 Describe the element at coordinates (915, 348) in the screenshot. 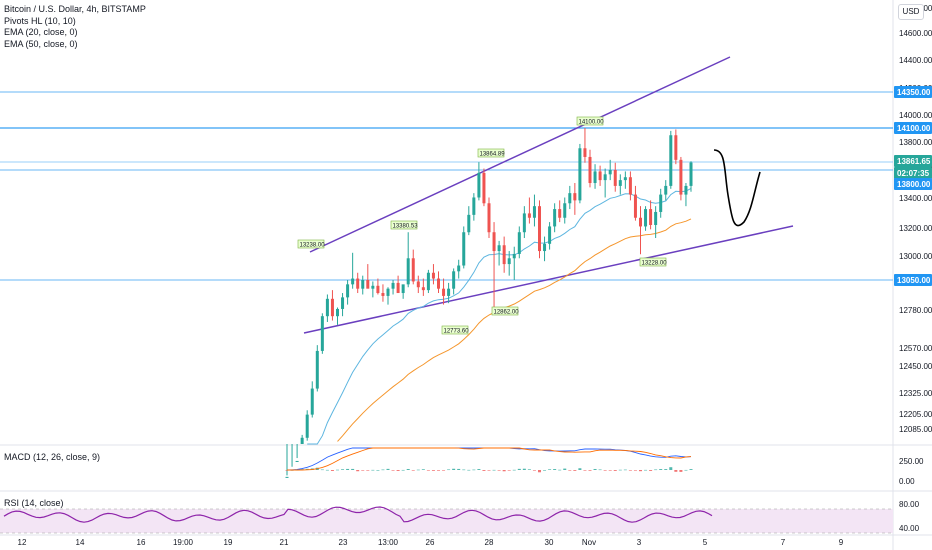

I see `price-tick-label: 12570.00` at that location.